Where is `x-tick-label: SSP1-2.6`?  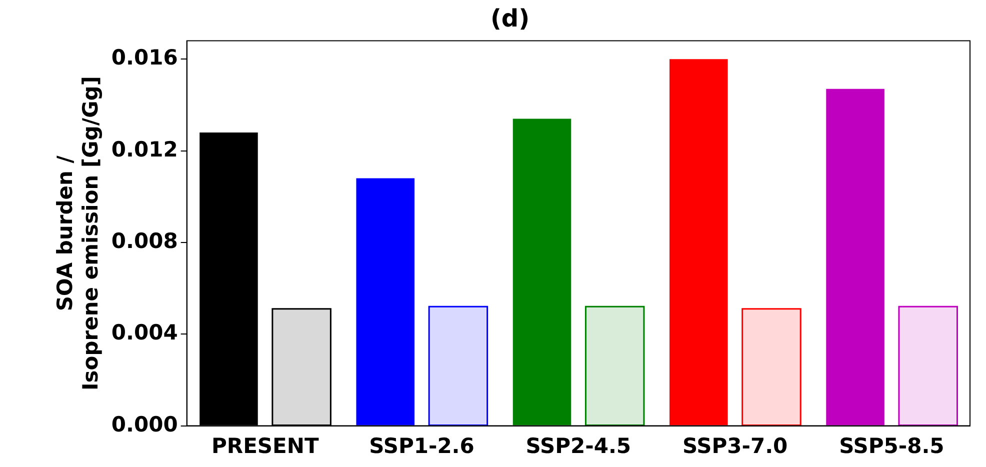
x-tick-label: SSP1-2.6 is located at coordinates (421, 446).